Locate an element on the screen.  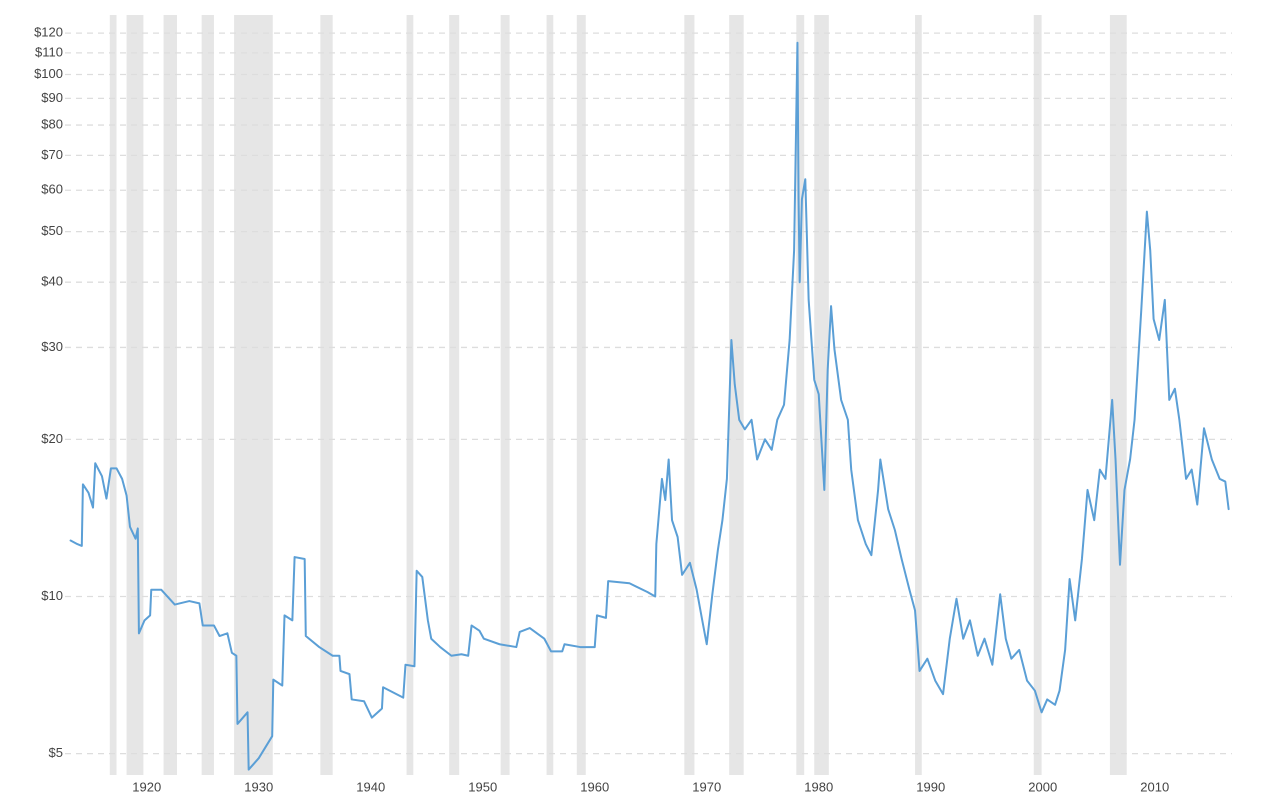
y-tick-label: $40 is located at coordinates (52, 281).